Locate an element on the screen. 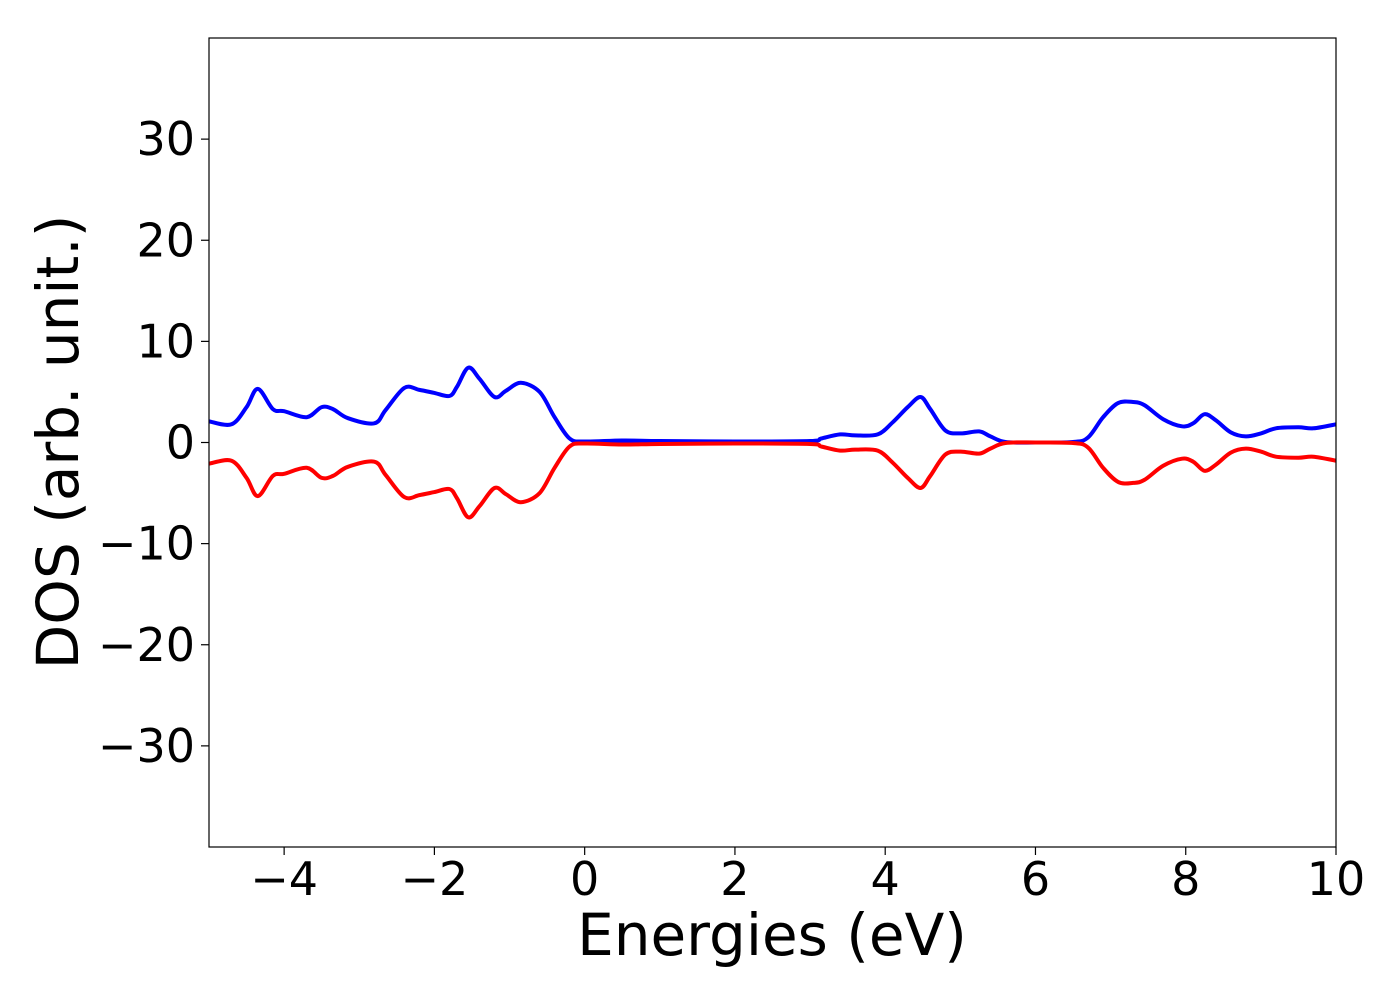 This screenshot has width=1400, height=1000. y-axis: 30 20 10 0 −10 −20 −30 is located at coordinates (153, 442).